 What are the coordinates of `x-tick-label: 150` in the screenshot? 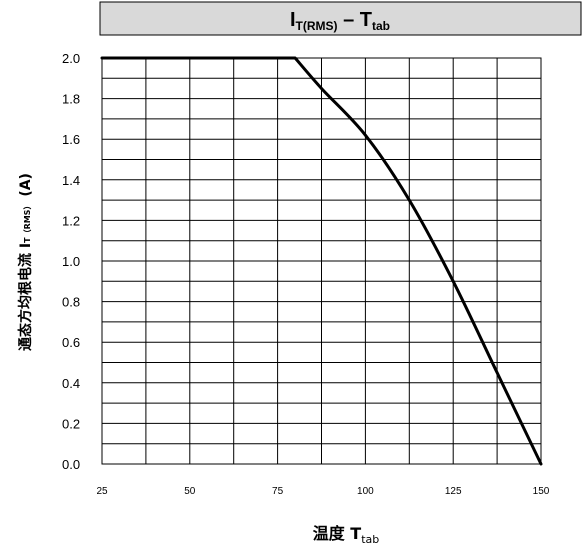 It's located at (541, 491).